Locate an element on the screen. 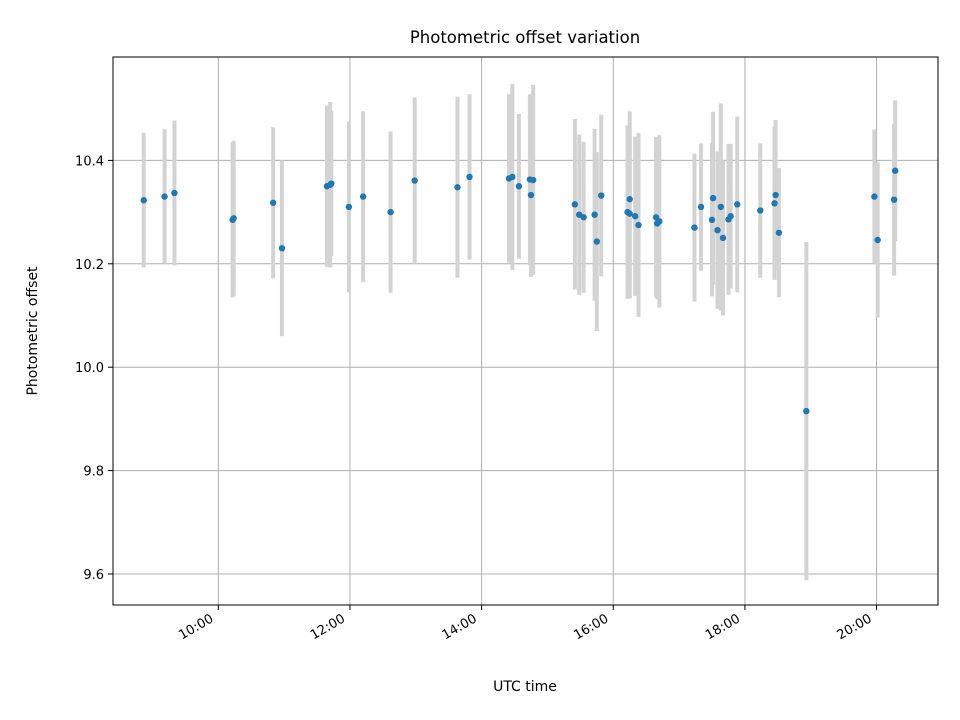 The width and height of the screenshot is (960, 720). y-axis-title: Photometric offset is located at coordinates (33, 331).